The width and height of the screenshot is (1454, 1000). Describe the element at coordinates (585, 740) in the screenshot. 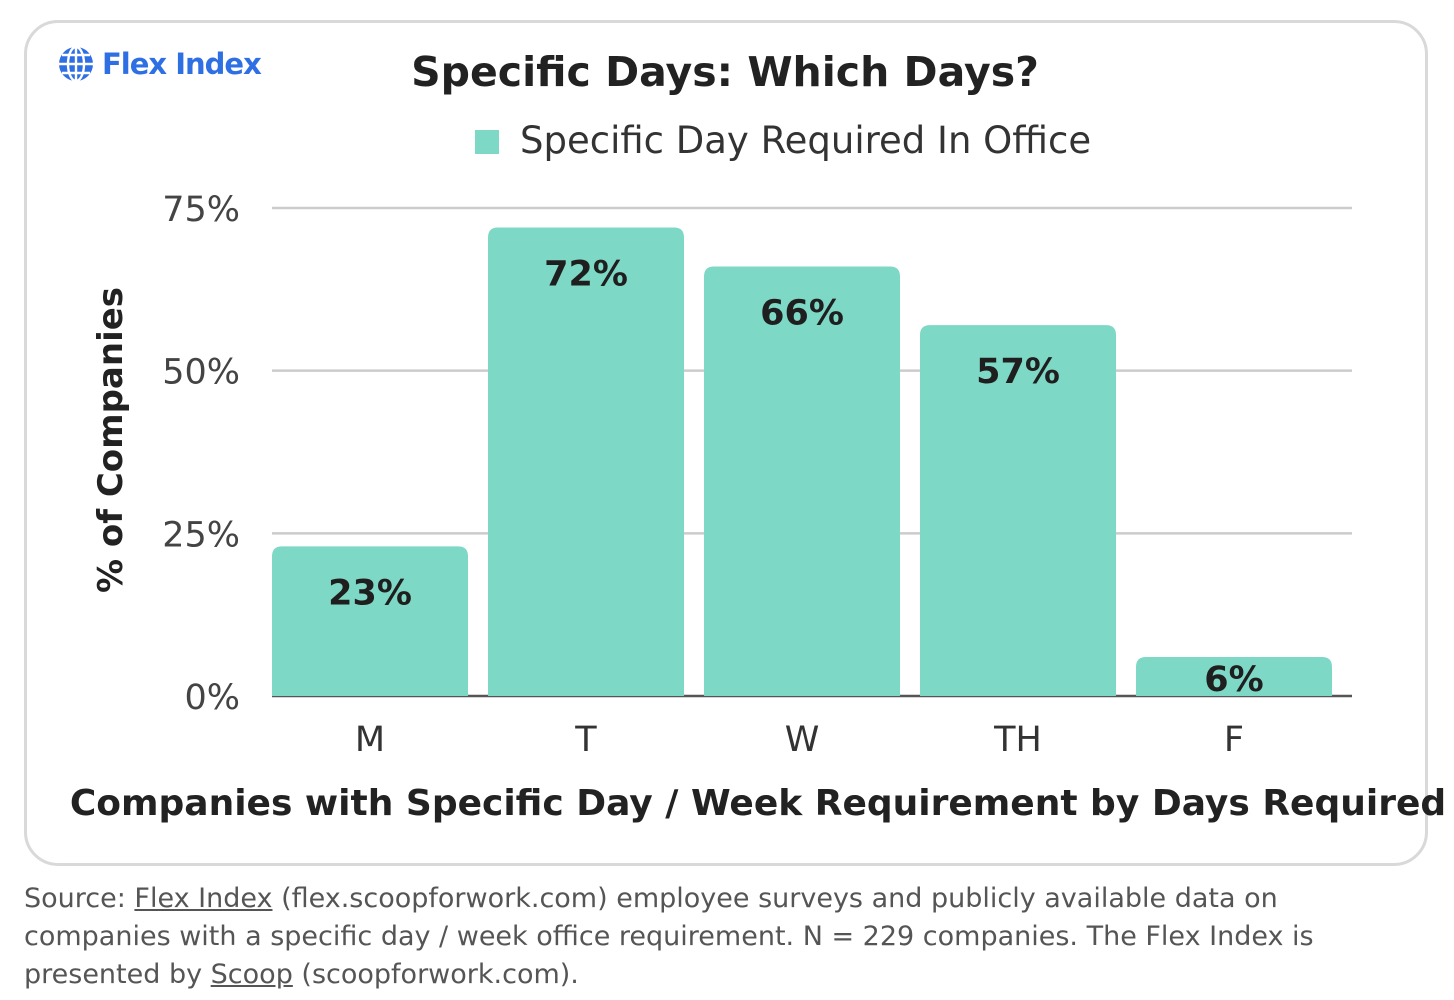

I see `x-tick-label: T` at that location.